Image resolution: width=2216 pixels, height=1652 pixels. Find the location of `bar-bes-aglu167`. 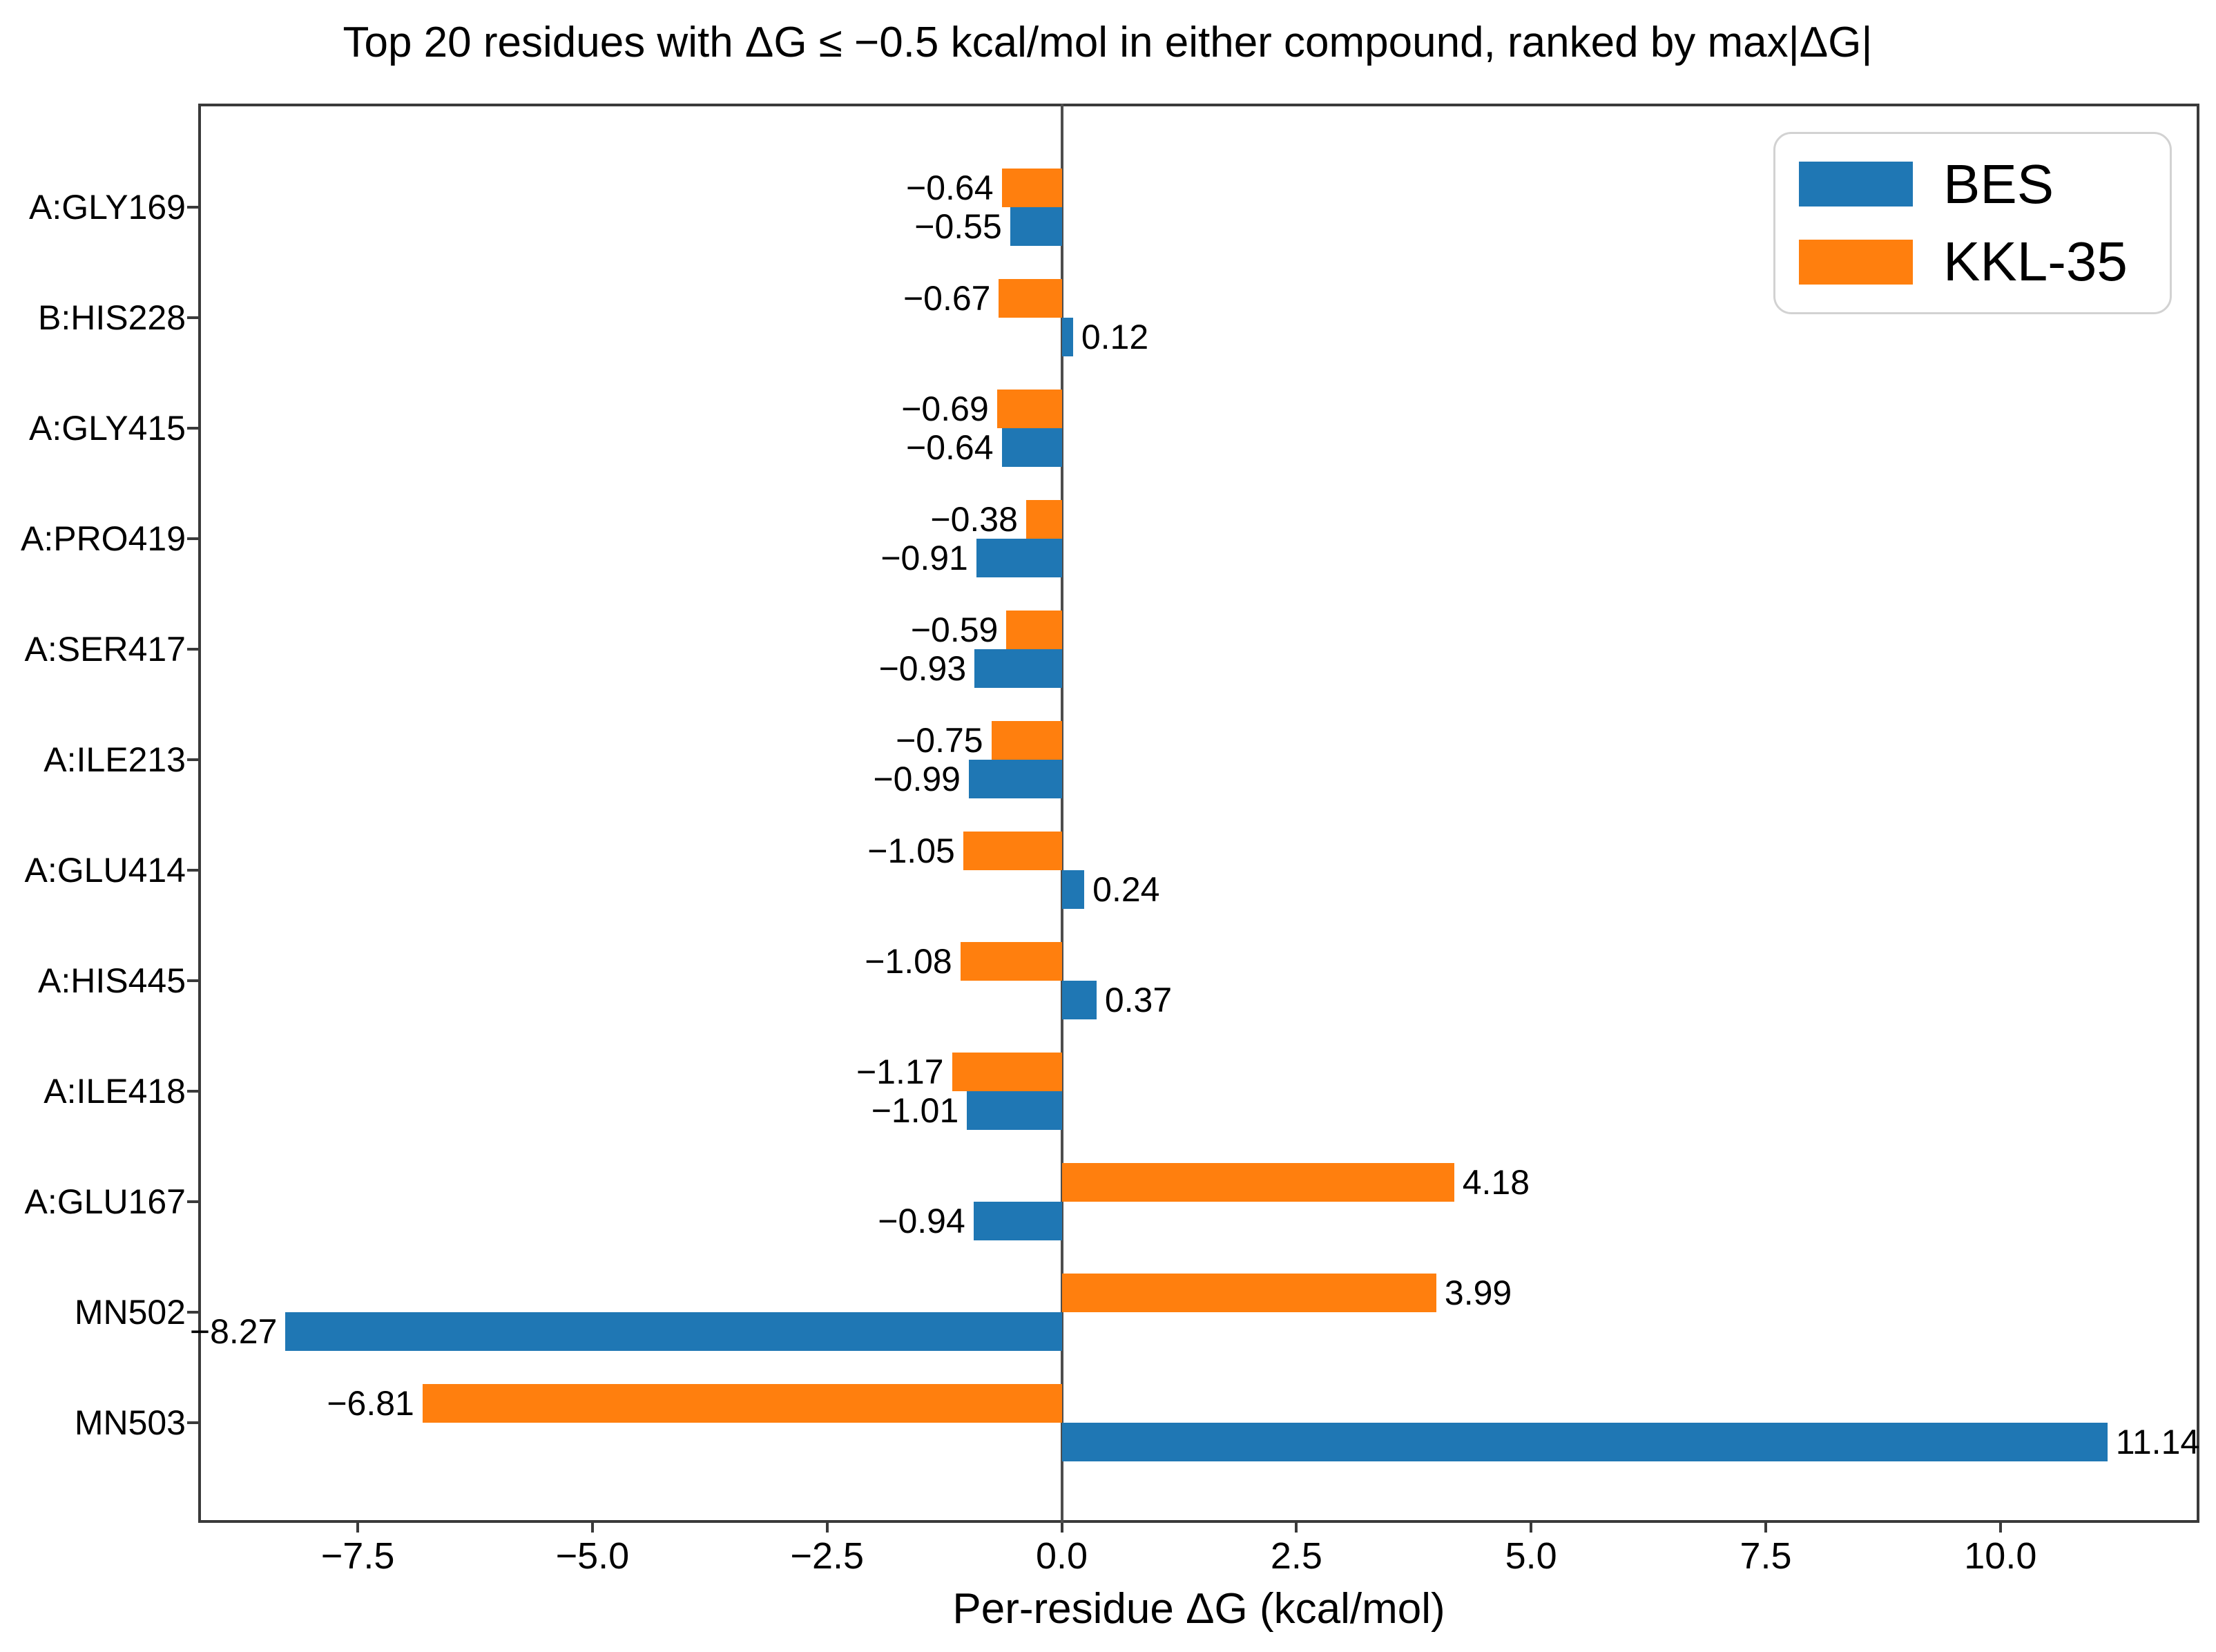

bar-bes-aglu167 is located at coordinates (1017, 1221).